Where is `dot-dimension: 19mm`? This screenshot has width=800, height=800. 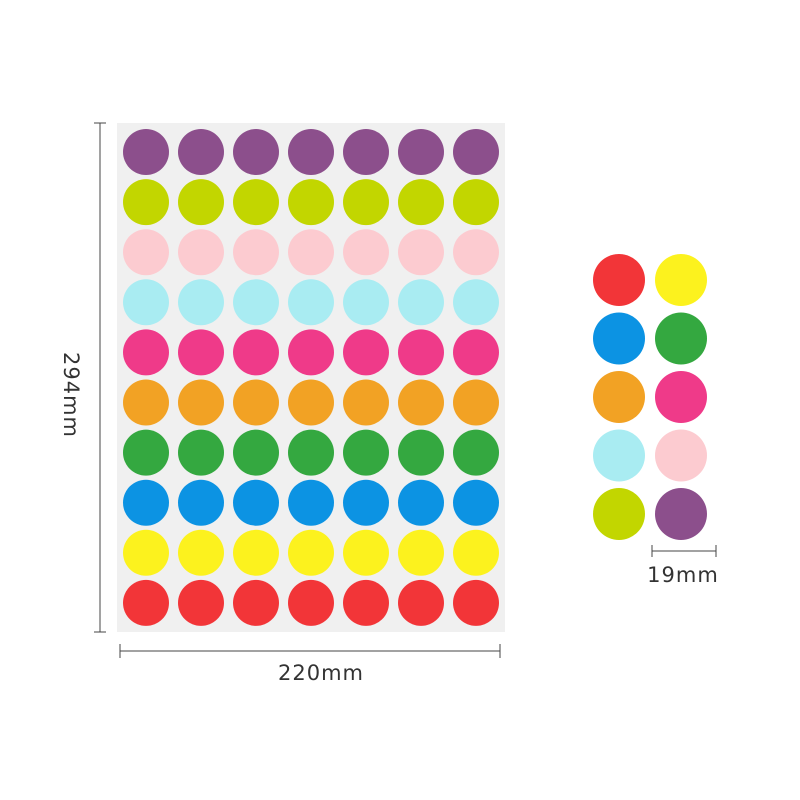
dot-dimension: 19mm is located at coordinates (683, 566).